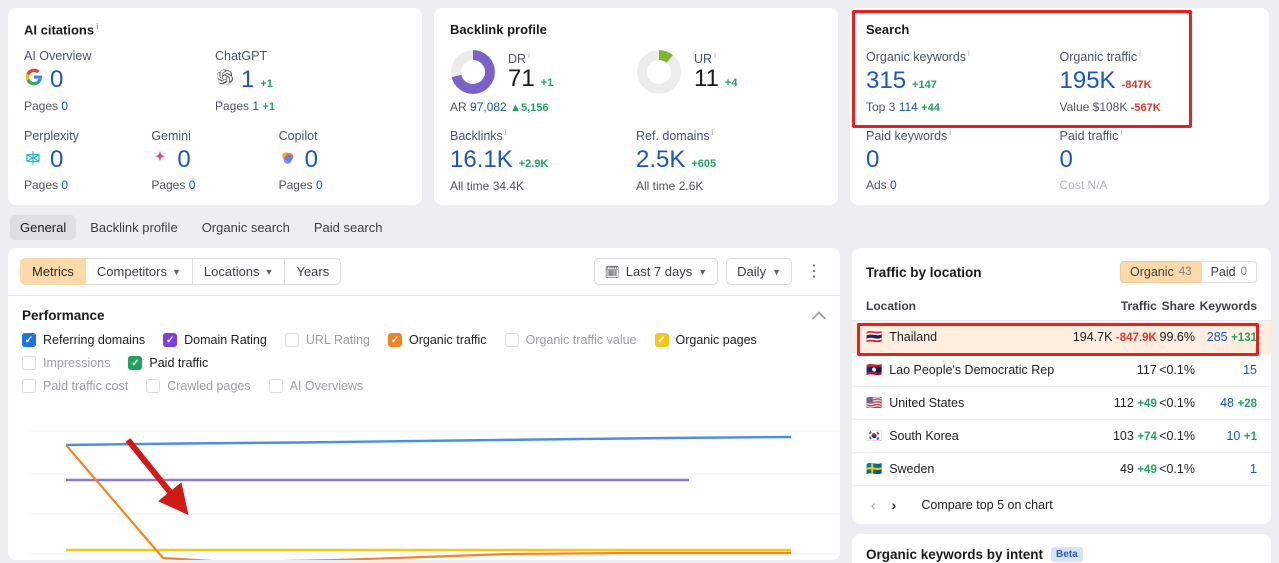  I want to click on compare-top-5-link: Compare top 5 on chart, so click(987, 505).